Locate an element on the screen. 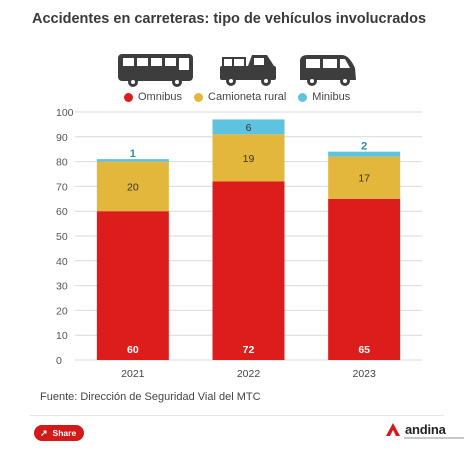 Image resolution: width=474 pixels, height=456 pixels. legend-label-omnibus: Omnibus is located at coordinates (160, 97).